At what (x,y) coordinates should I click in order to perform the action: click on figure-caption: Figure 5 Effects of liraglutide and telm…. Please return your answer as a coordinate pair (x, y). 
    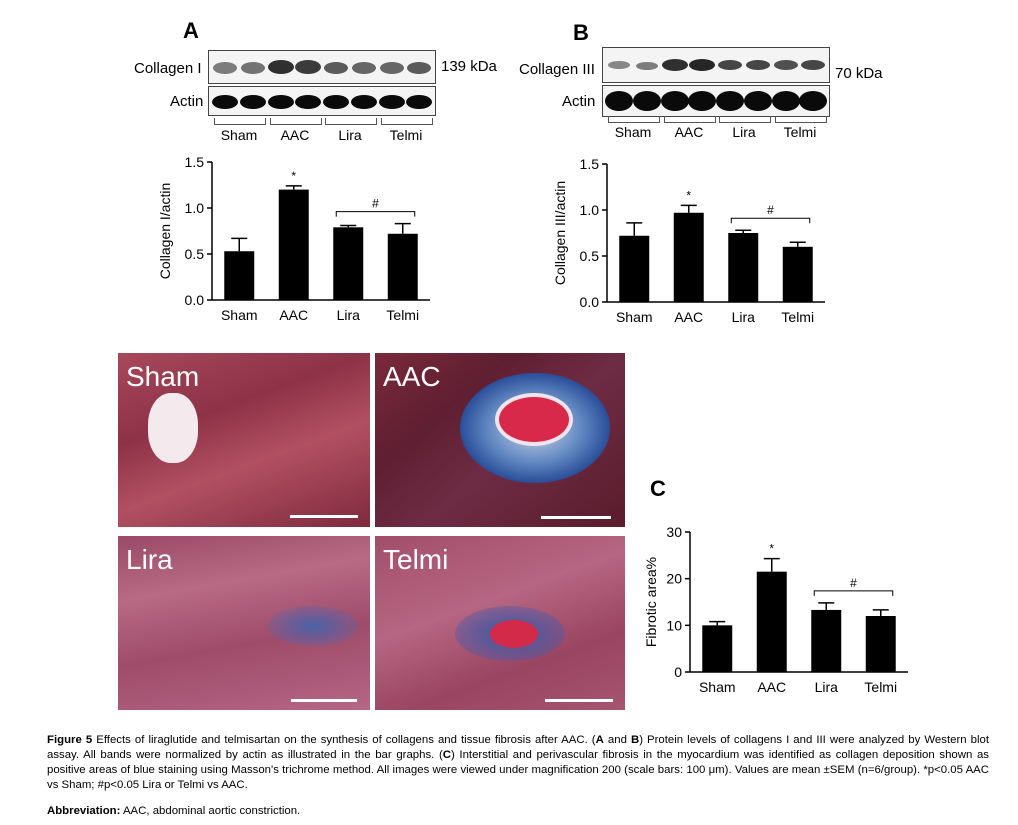
    Looking at the image, I should click on (518, 763).